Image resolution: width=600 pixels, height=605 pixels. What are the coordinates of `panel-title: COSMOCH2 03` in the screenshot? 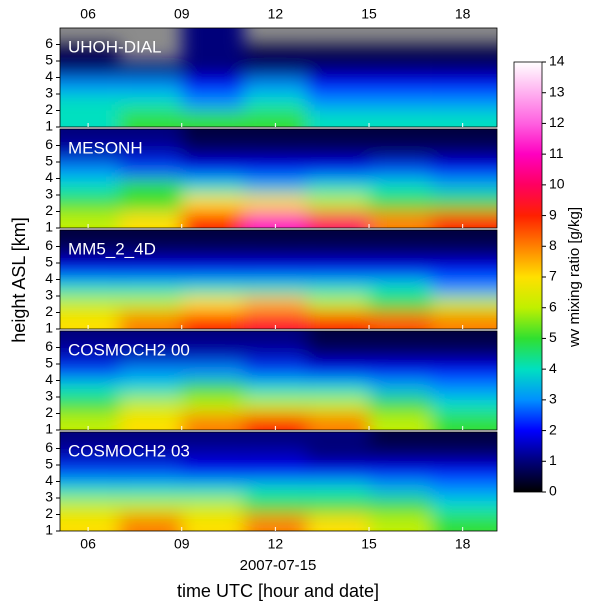 It's located at (129, 450).